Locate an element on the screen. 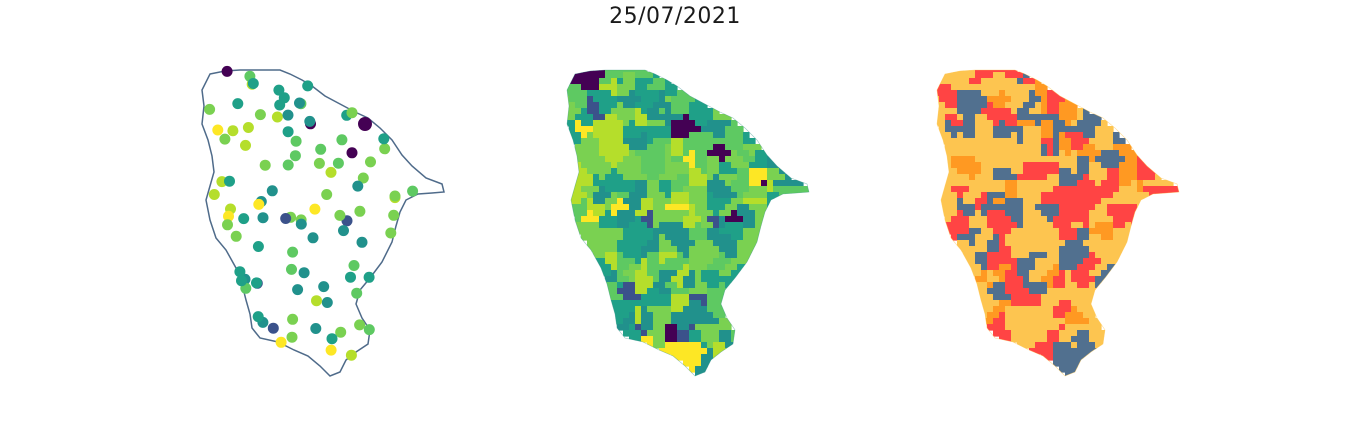 This screenshot has width=1350, height=444. state-outline is located at coordinates (323, 223).